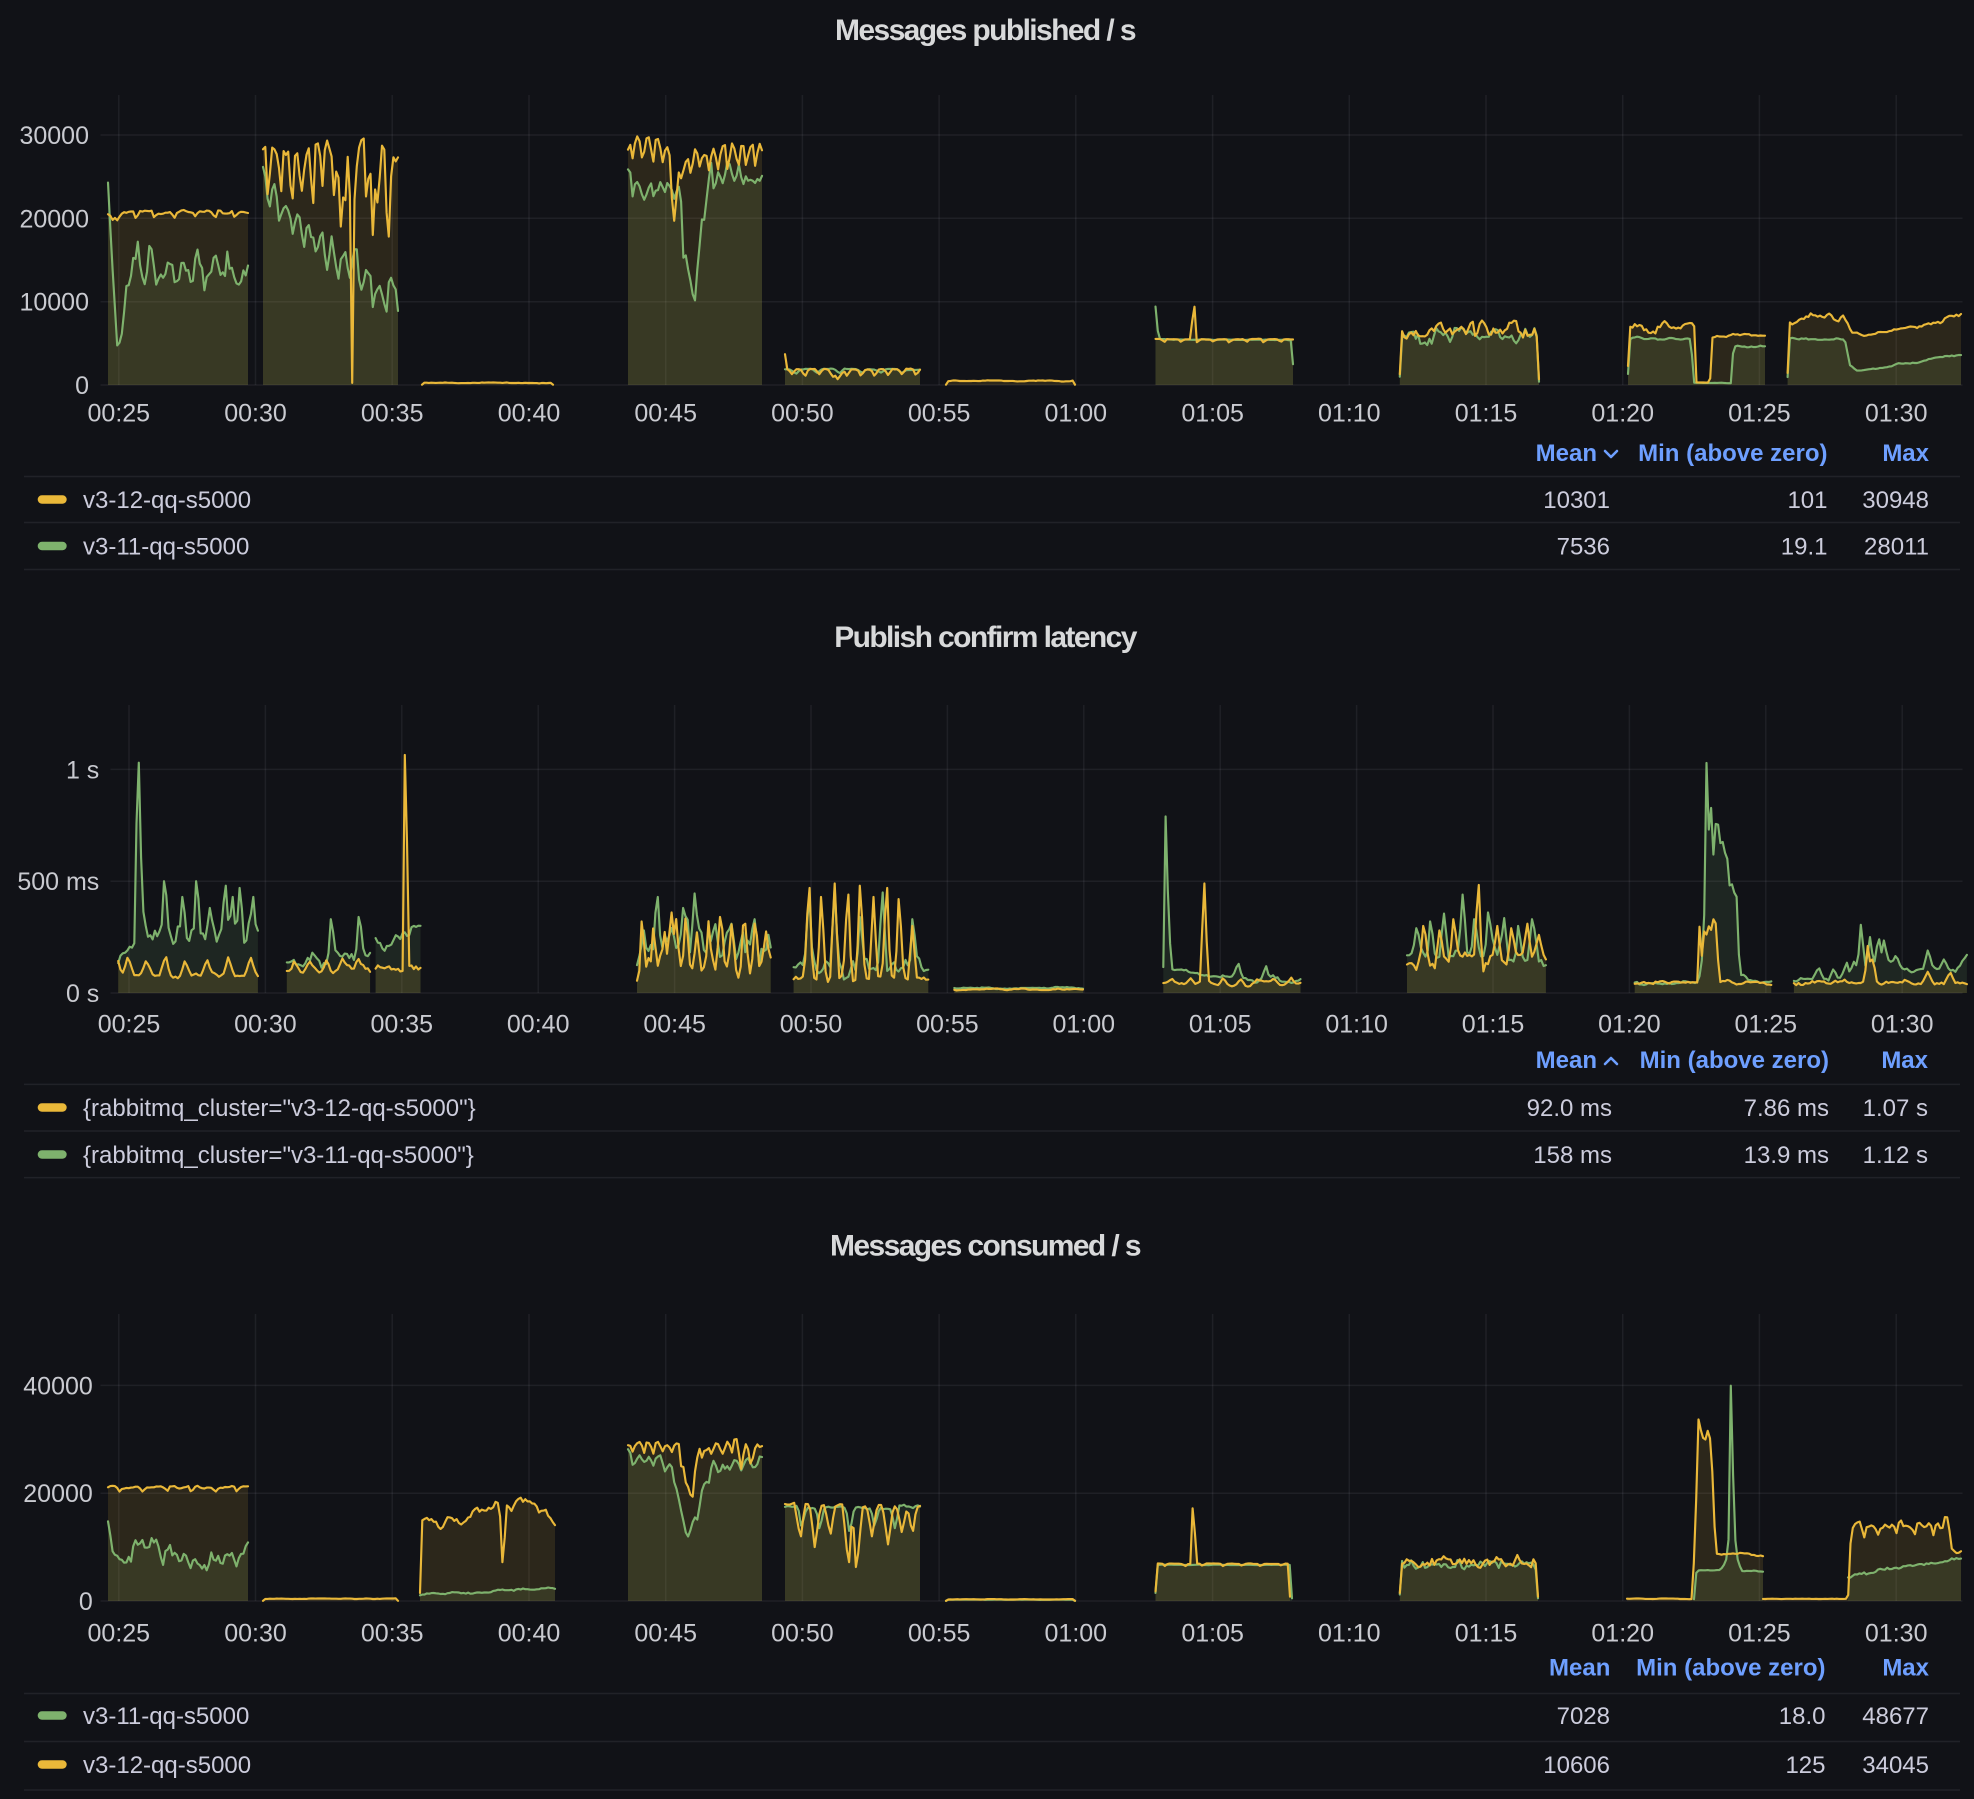 The image size is (1974, 1799). I want to click on svg-text: 28011, so click(1896, 547).